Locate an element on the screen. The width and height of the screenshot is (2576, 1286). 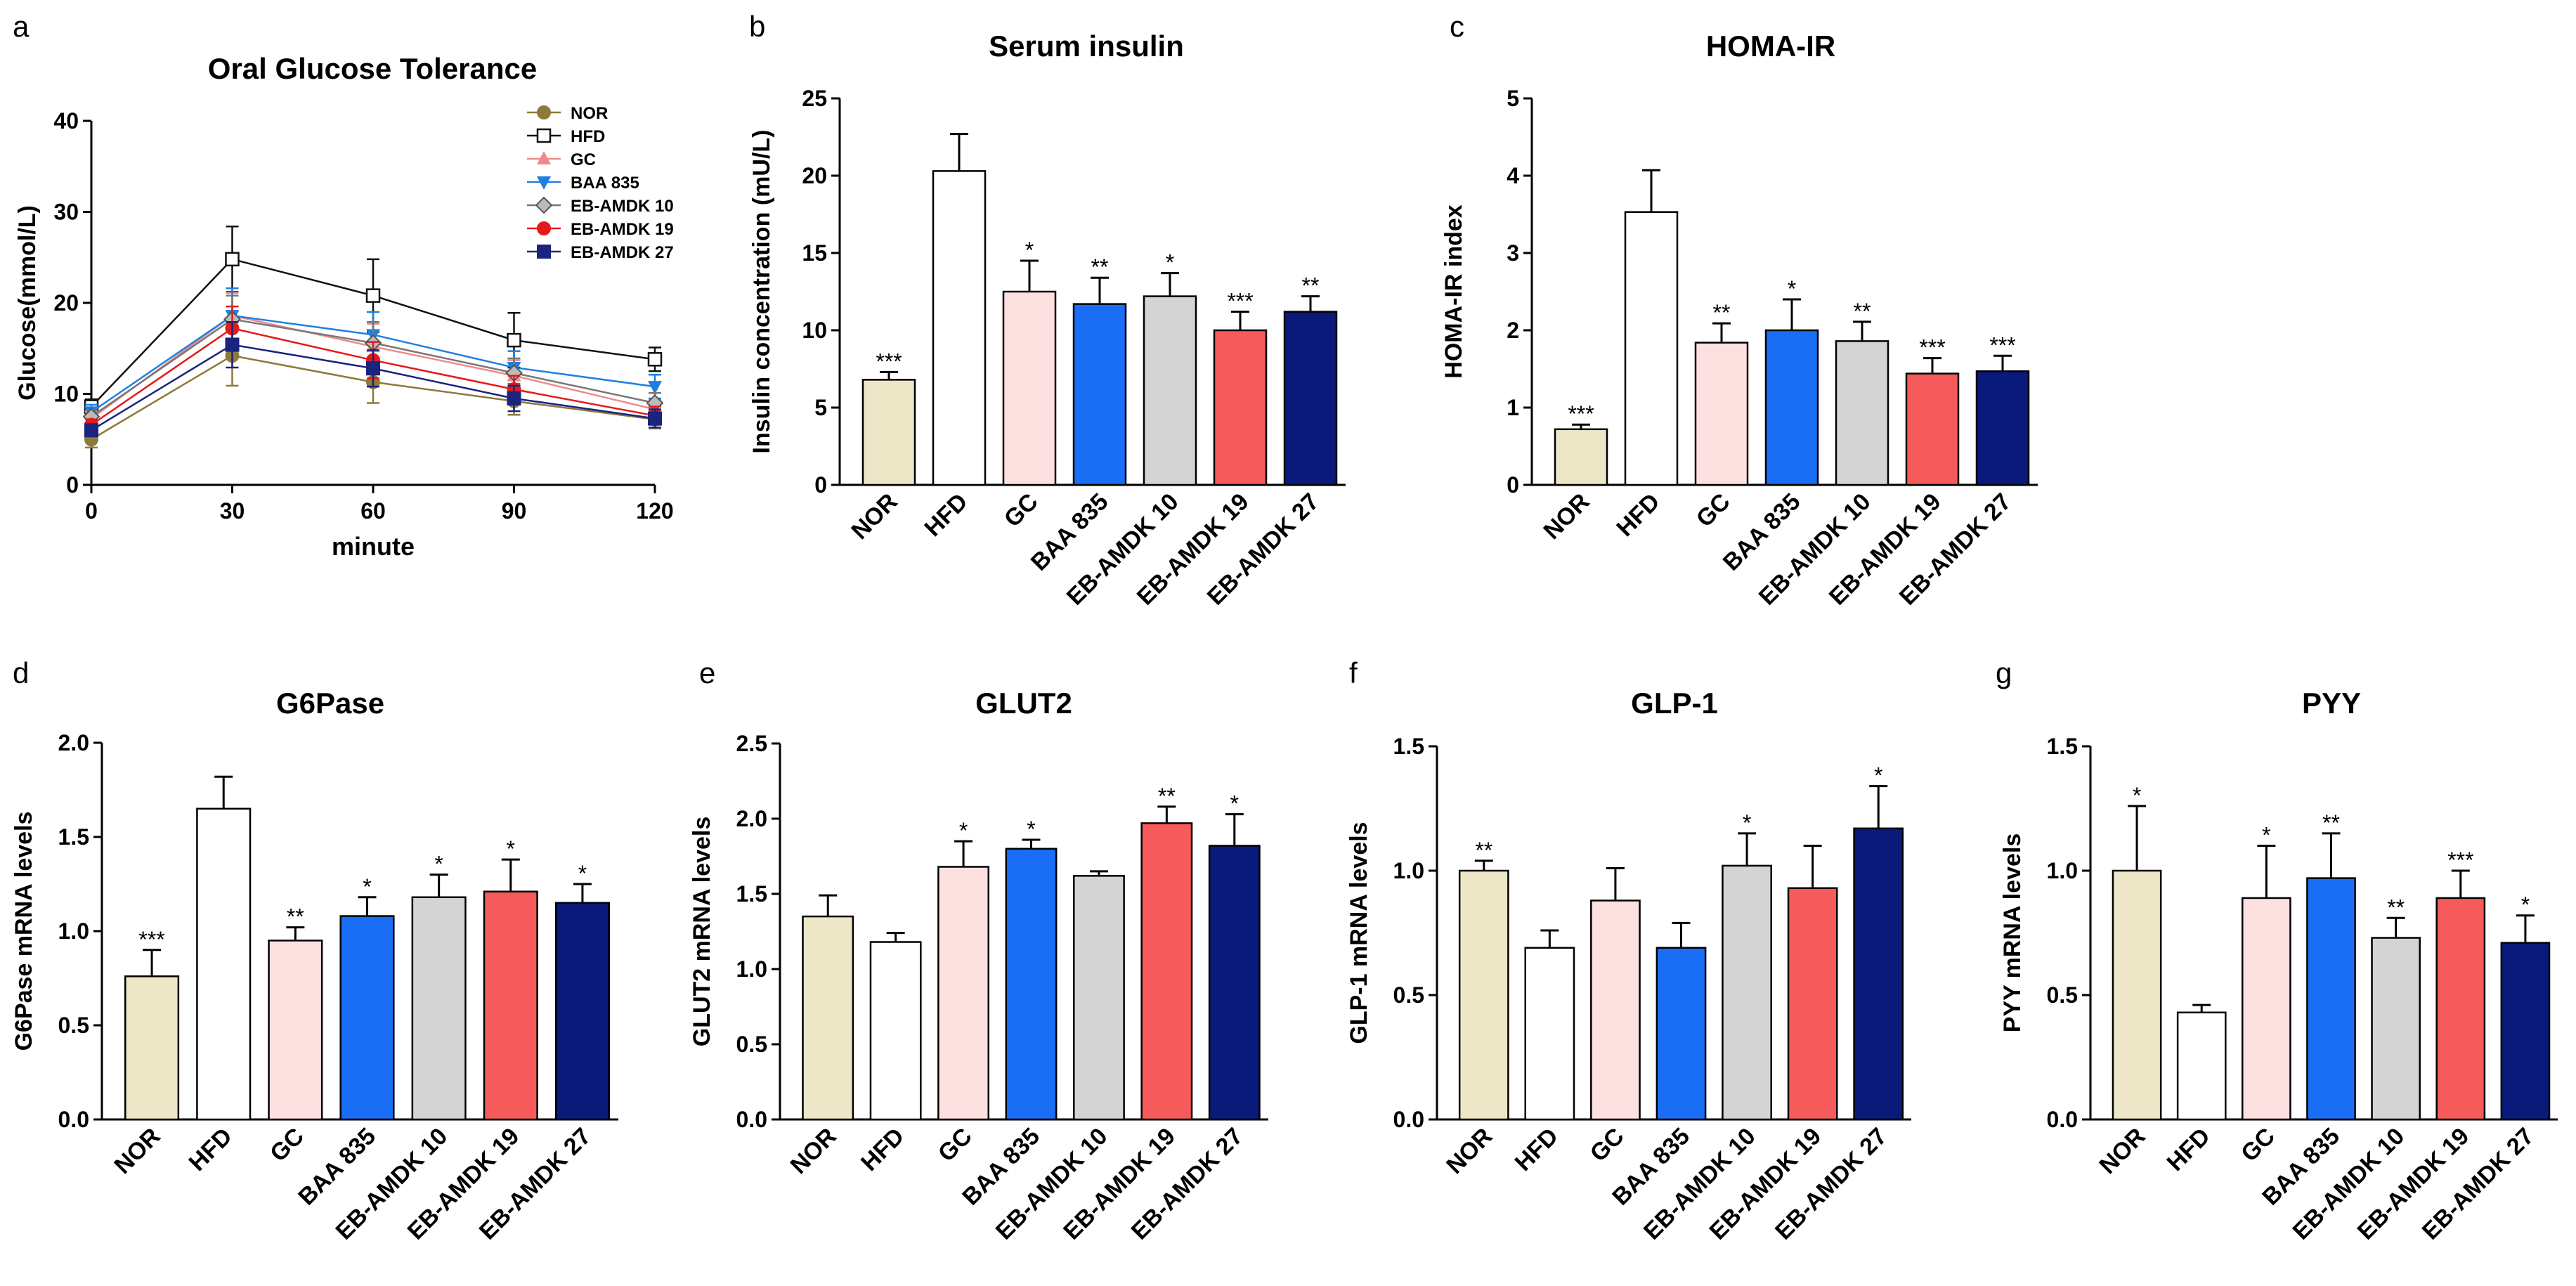
y-tick-label: 0 is located at coordinates (72, 485).